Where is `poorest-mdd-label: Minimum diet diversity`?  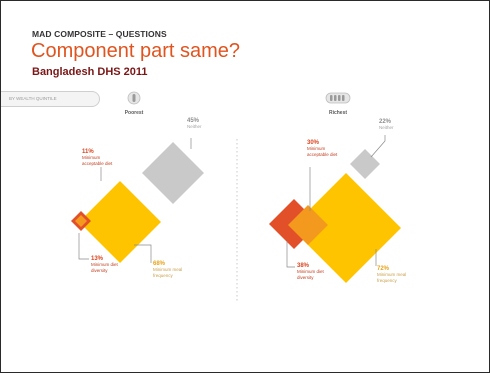
poorest-mdd-label: Minimum diet diversity is located at coordinates (104, 267).